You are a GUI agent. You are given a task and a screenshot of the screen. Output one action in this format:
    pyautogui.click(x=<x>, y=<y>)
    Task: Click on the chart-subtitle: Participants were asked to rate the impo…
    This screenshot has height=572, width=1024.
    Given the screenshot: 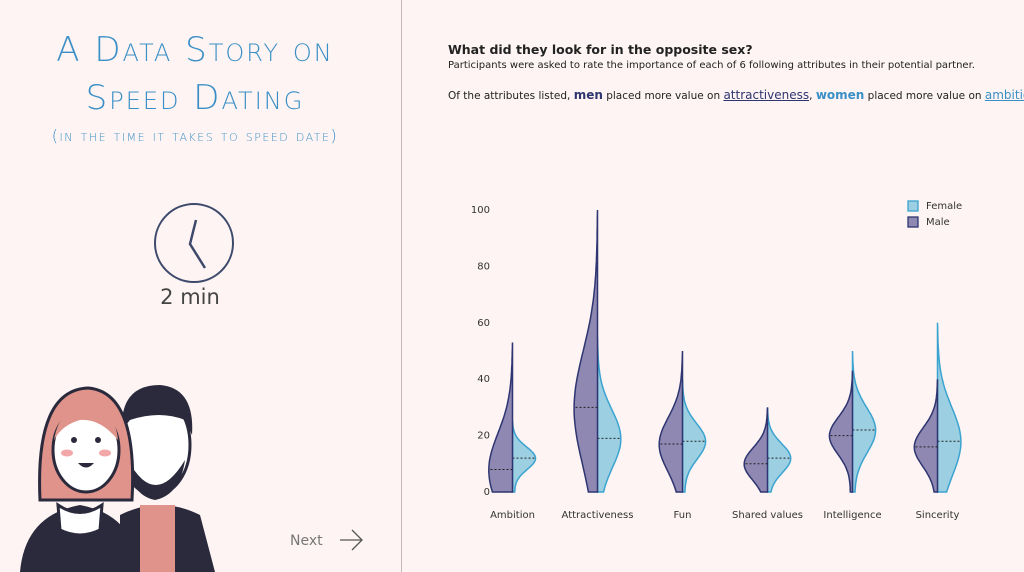 What is the action you would take?
    pyautogui.click(x=711, y=65)
    